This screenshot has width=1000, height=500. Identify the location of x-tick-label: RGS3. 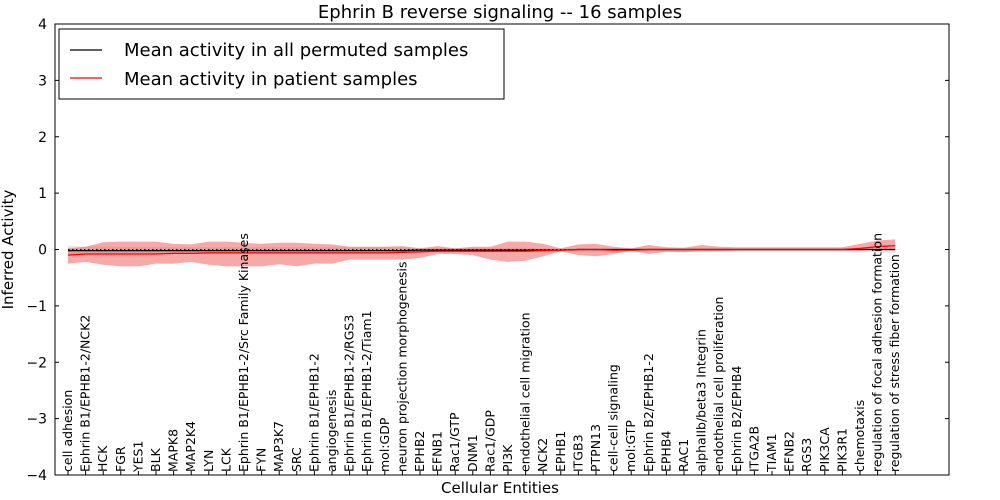
(806, 455).